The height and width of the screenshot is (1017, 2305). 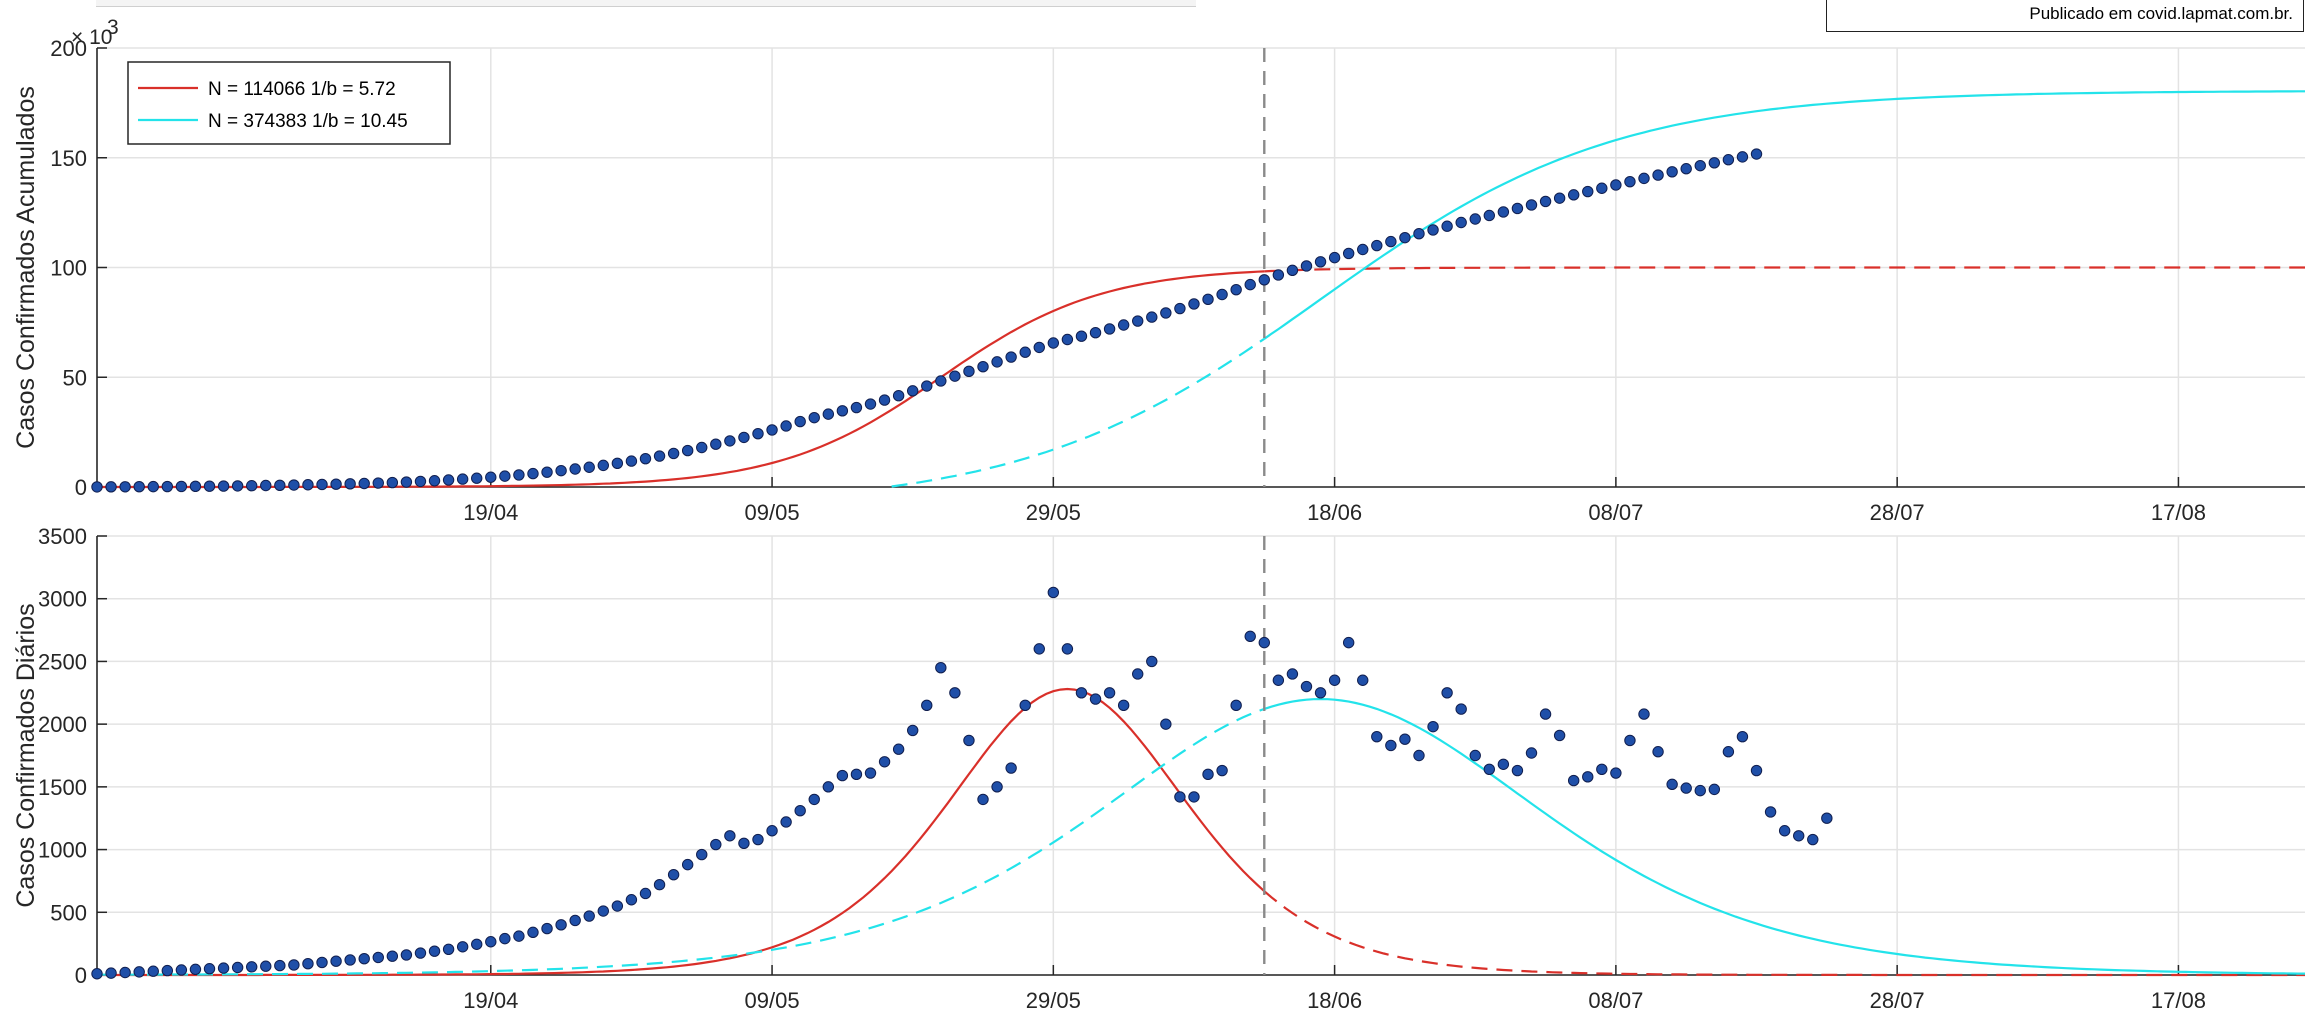 What do you see at coordinates (62, 787) in the screenshot?
I see `y-tick-label: 1500` at bounding box center [62, 787].